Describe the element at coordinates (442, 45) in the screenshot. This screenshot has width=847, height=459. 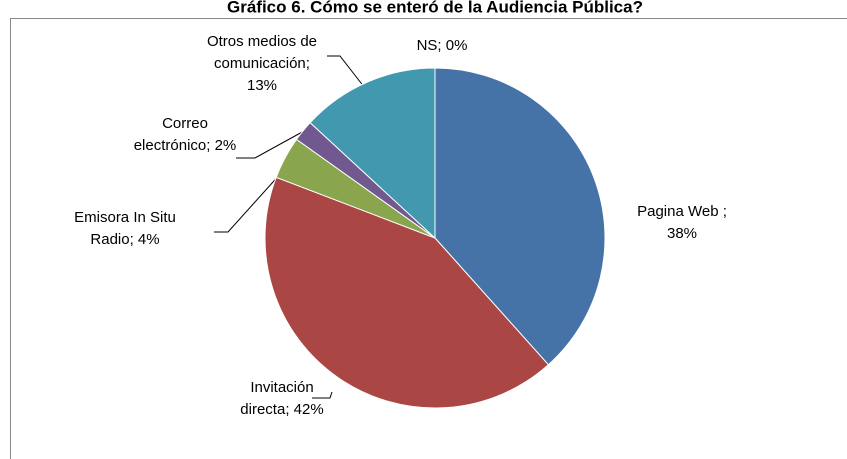
I see `data-label: NS; 0%` at that location.